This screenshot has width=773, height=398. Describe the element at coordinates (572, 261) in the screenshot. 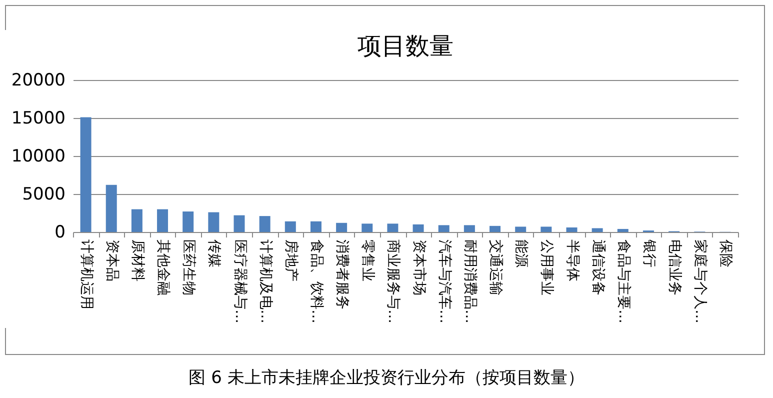

I see `x-tick-label: 半导体` at that location.